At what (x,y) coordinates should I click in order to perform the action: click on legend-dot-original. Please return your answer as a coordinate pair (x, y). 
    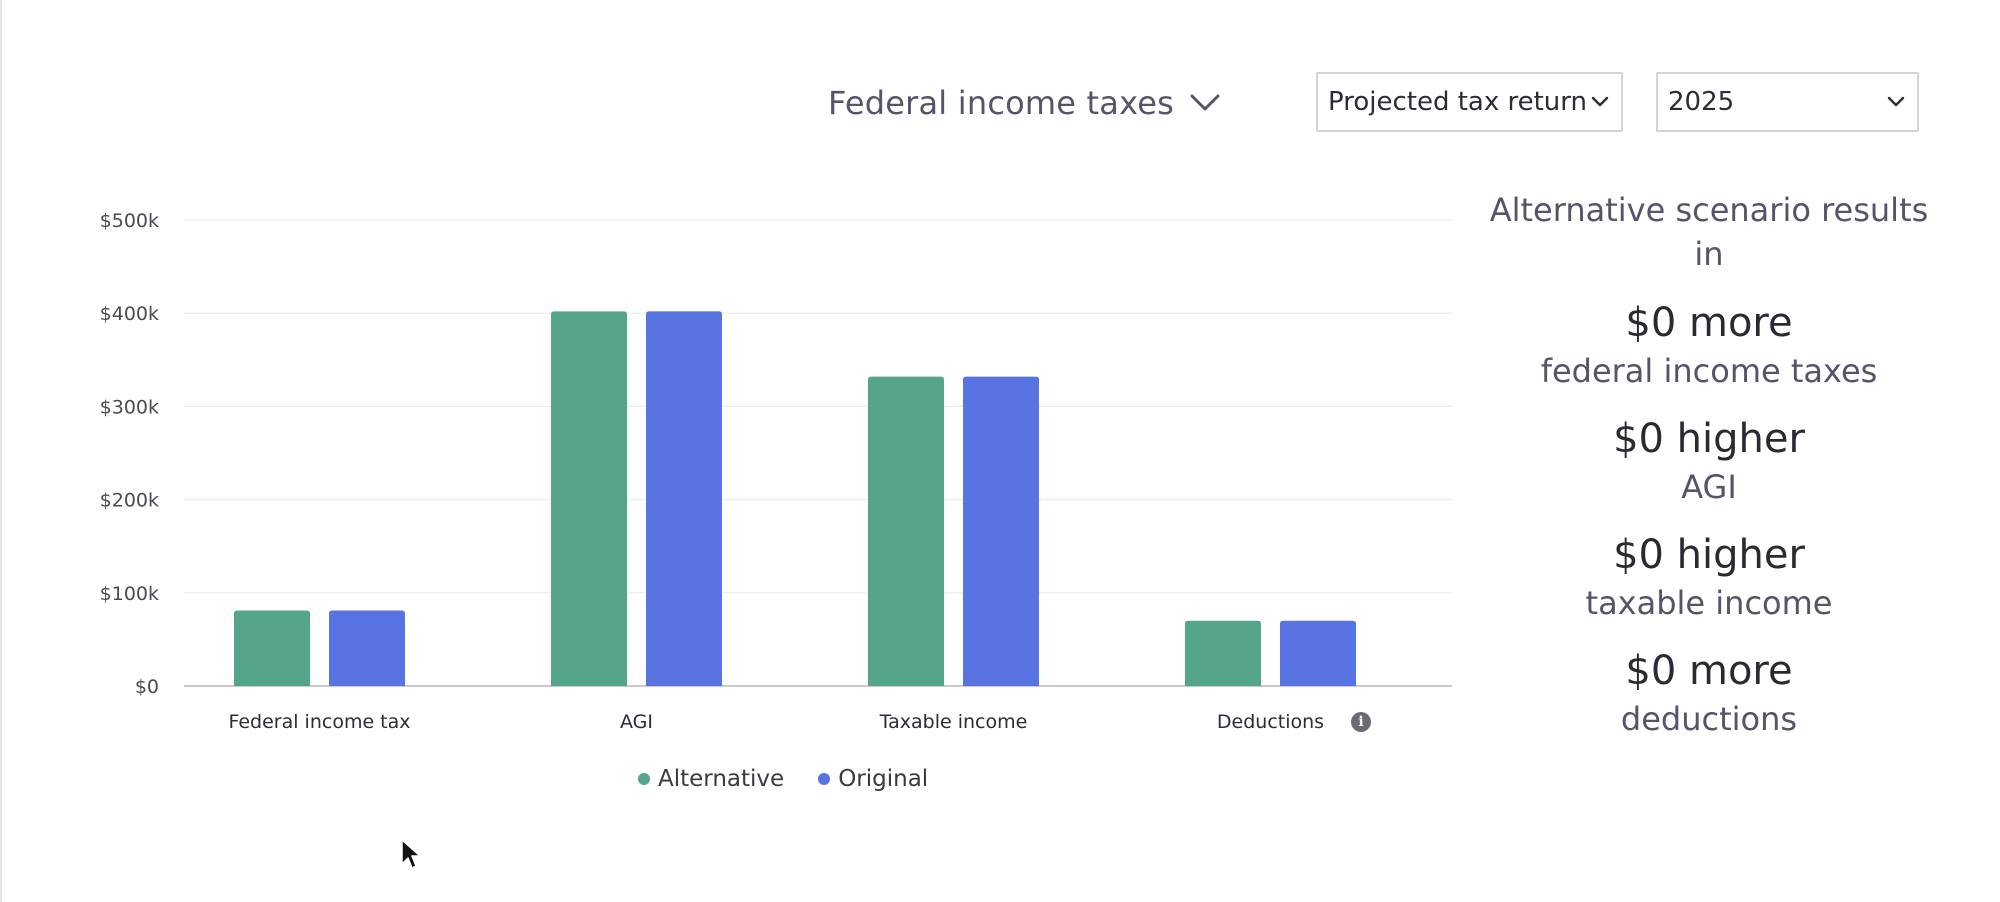
    Looking at the image, I should click on (824, 779).